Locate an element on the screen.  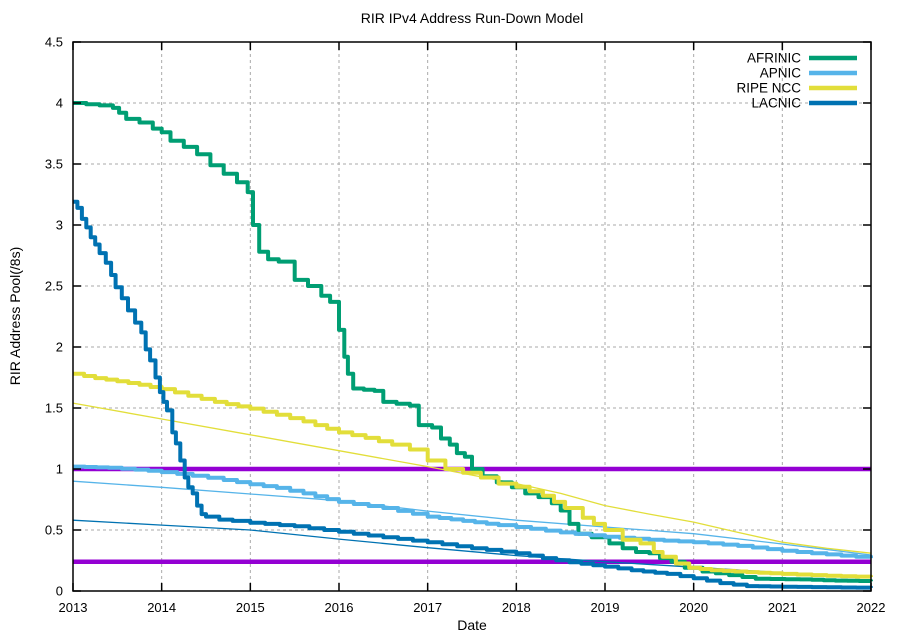
y-tick-label-1: 1 is located at coordinates (59, 469).